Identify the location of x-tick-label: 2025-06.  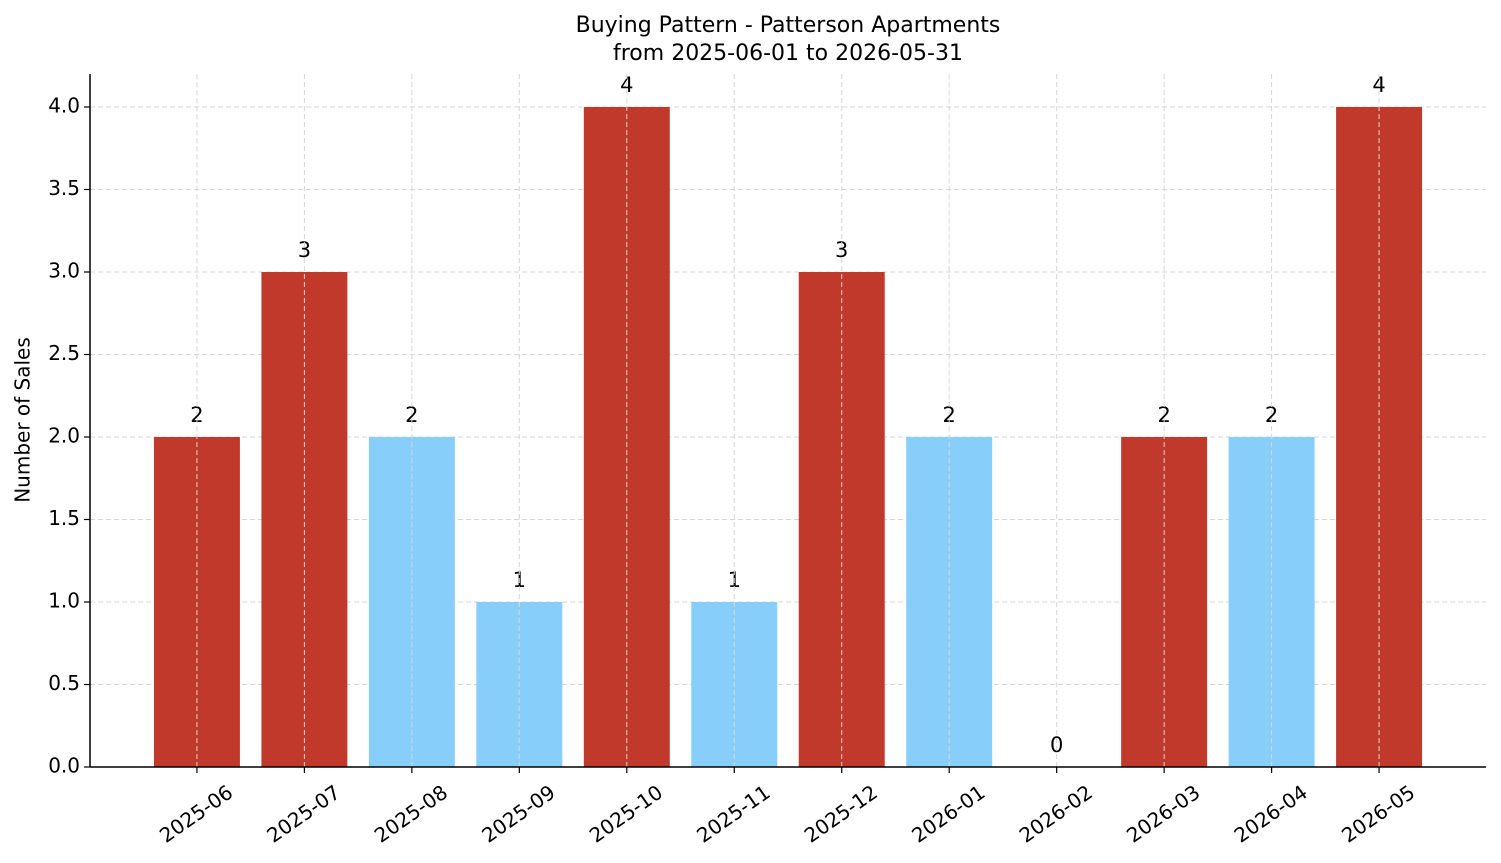
(196, 814).